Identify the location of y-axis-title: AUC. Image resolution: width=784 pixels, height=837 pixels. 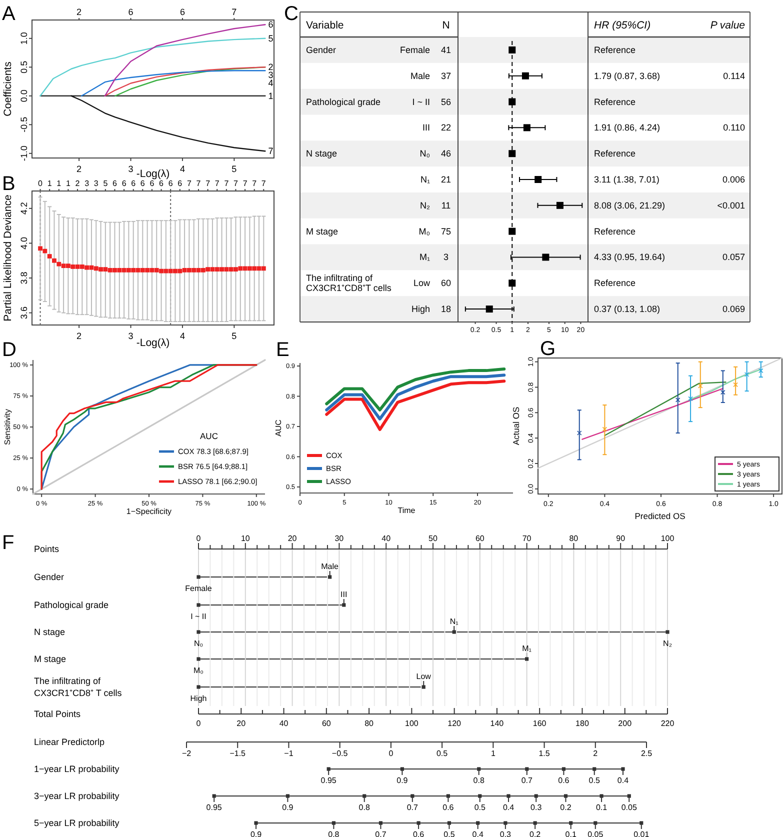
(278, 427).